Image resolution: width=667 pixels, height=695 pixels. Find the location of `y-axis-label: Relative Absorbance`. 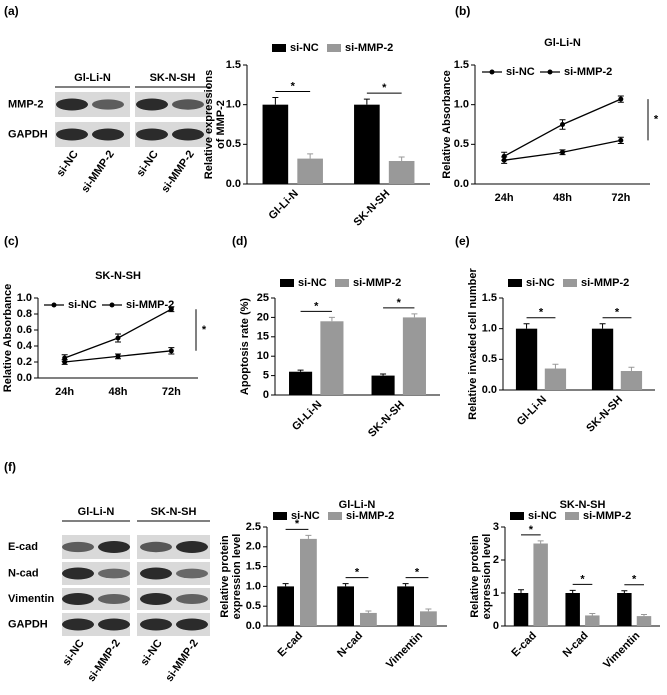

y-axis-label: Relative Absorbance is located at coordinates (8, 338).